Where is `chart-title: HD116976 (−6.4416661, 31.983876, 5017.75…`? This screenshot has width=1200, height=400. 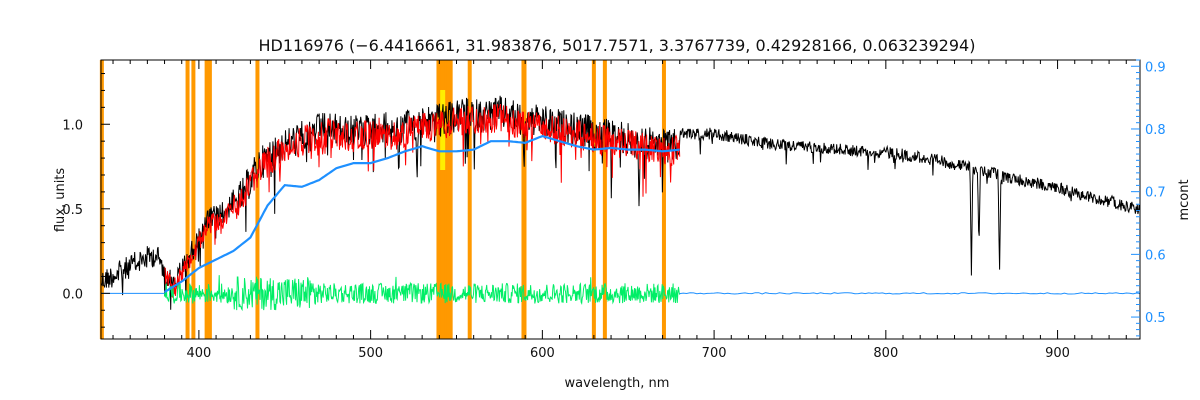 chart-title: HD116976 (−6.4416661, 31.983876, 5017.75… is located at coordinates (617, 45).